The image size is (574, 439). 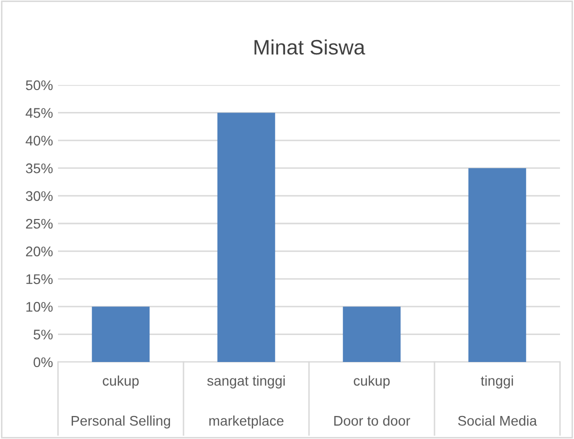 What do you see at coordinates (39, 223) in the screenshot?
I see `y-tick-label: 25%` at bounding box center [39, 223].